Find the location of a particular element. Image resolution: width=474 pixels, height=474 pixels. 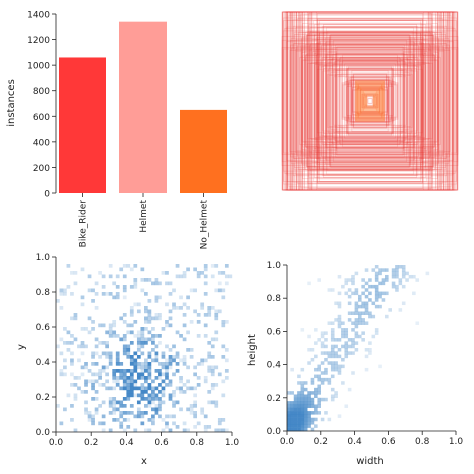

bar-y-tick-label: 1200 is located at coordinates (38, 41).